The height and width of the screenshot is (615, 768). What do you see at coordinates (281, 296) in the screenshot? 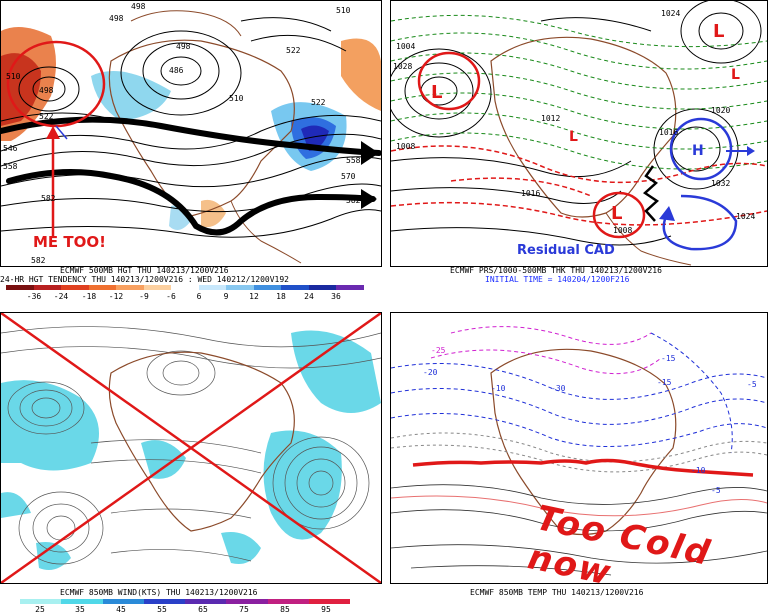
I see `scale-tick: 18` at bounding box center [281, 296].